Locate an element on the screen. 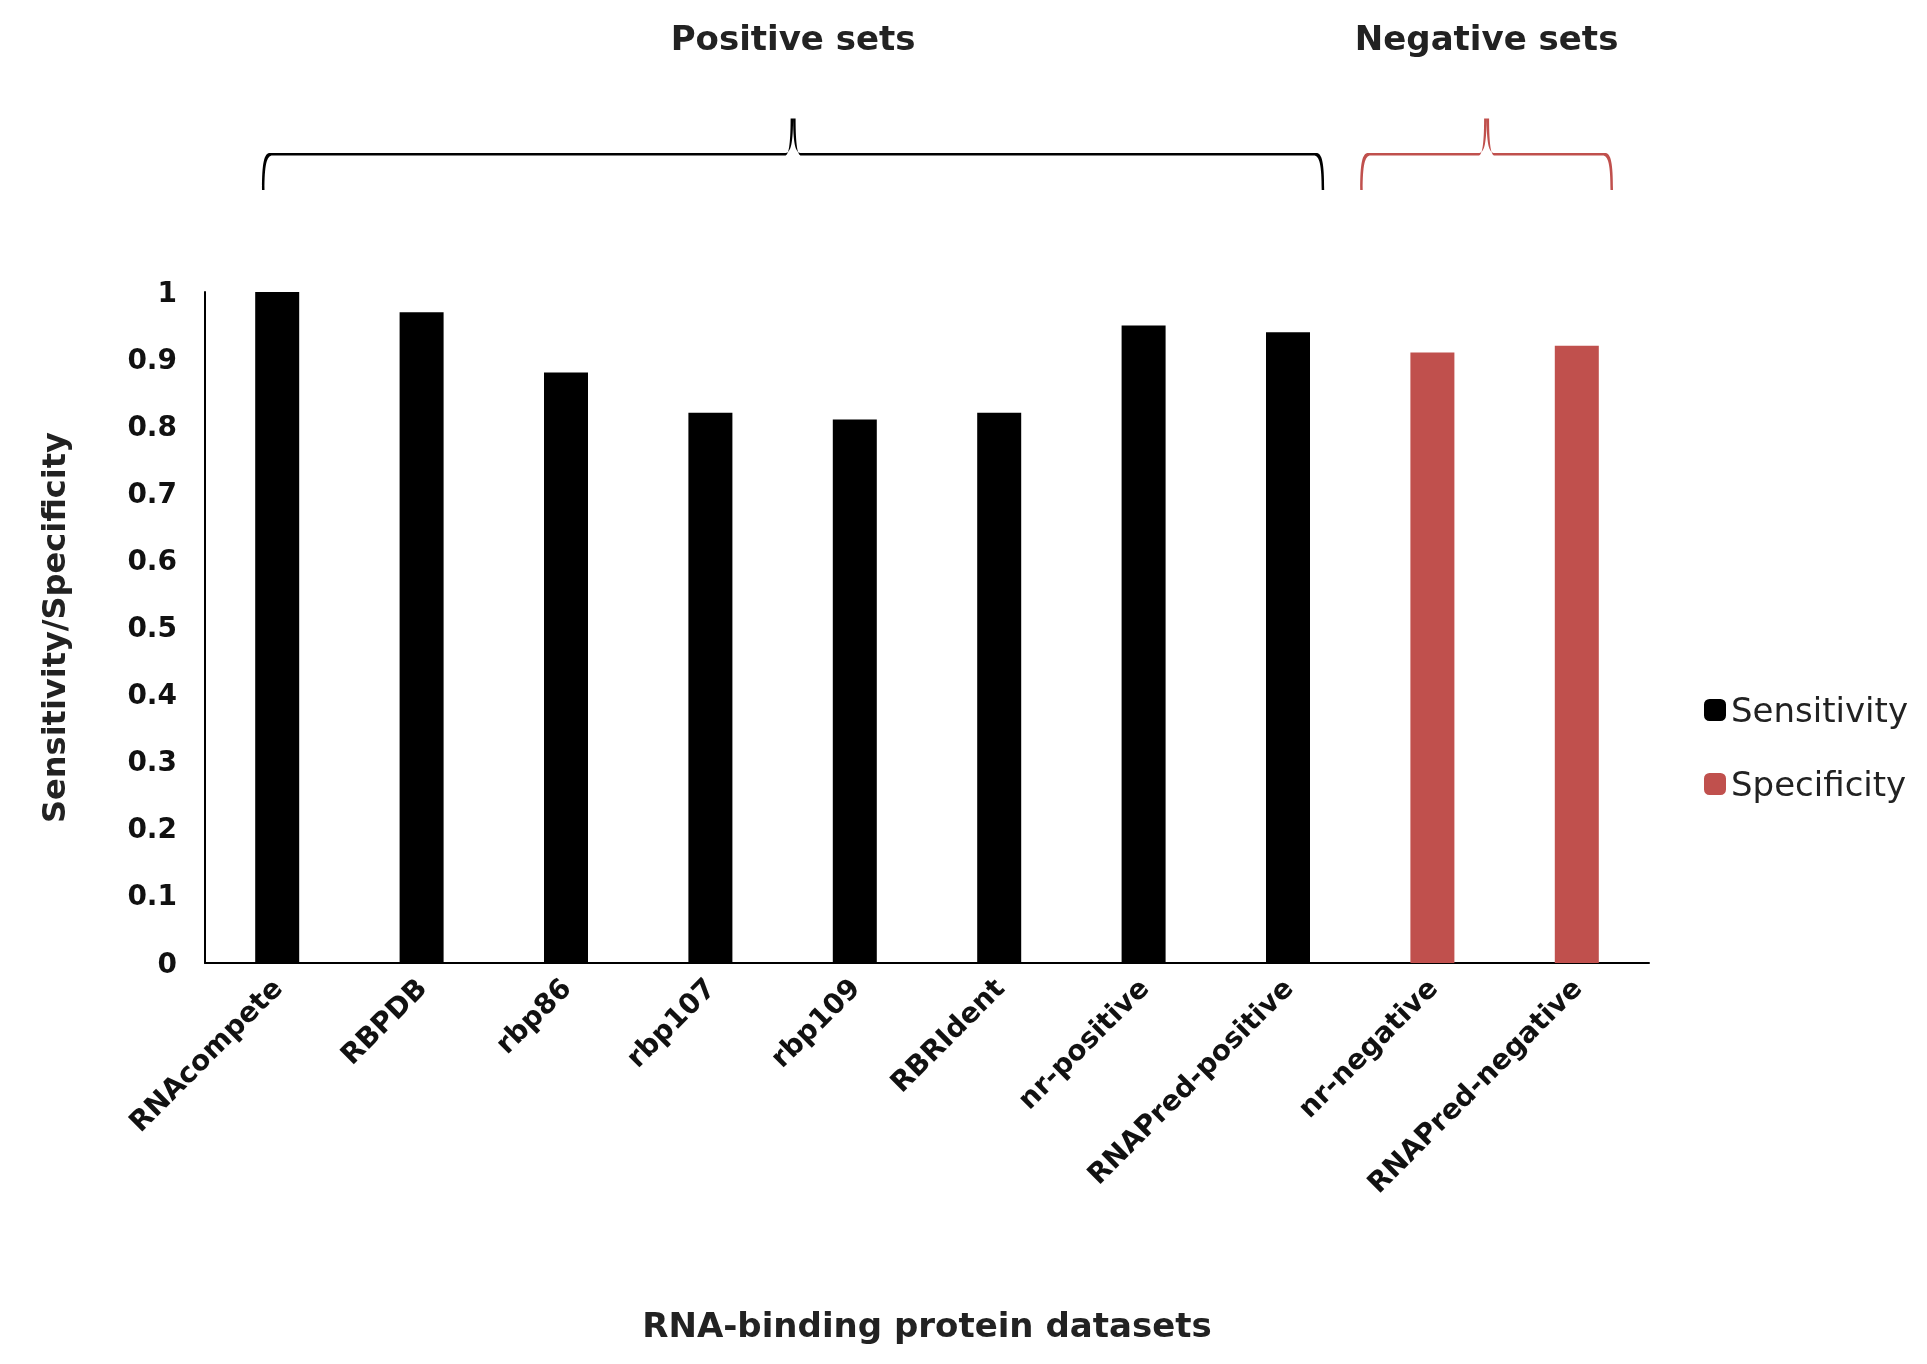  legend-label: Sensitivity is located at coordinates (1820, 710).